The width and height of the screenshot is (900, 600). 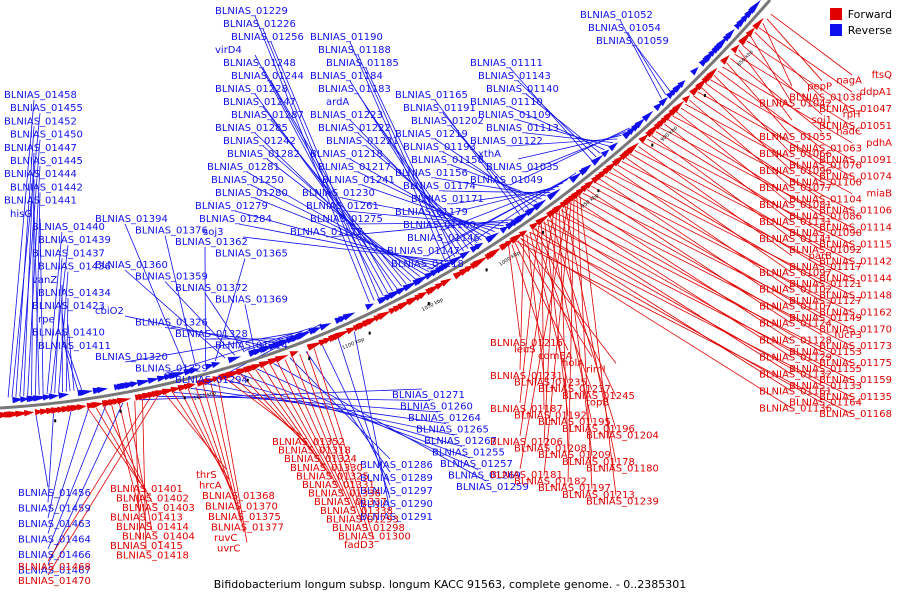 What do you see at coordinates (213, 232) in the screenshot?
I see `gene-label: soj3` at bounding box center [213, 232].